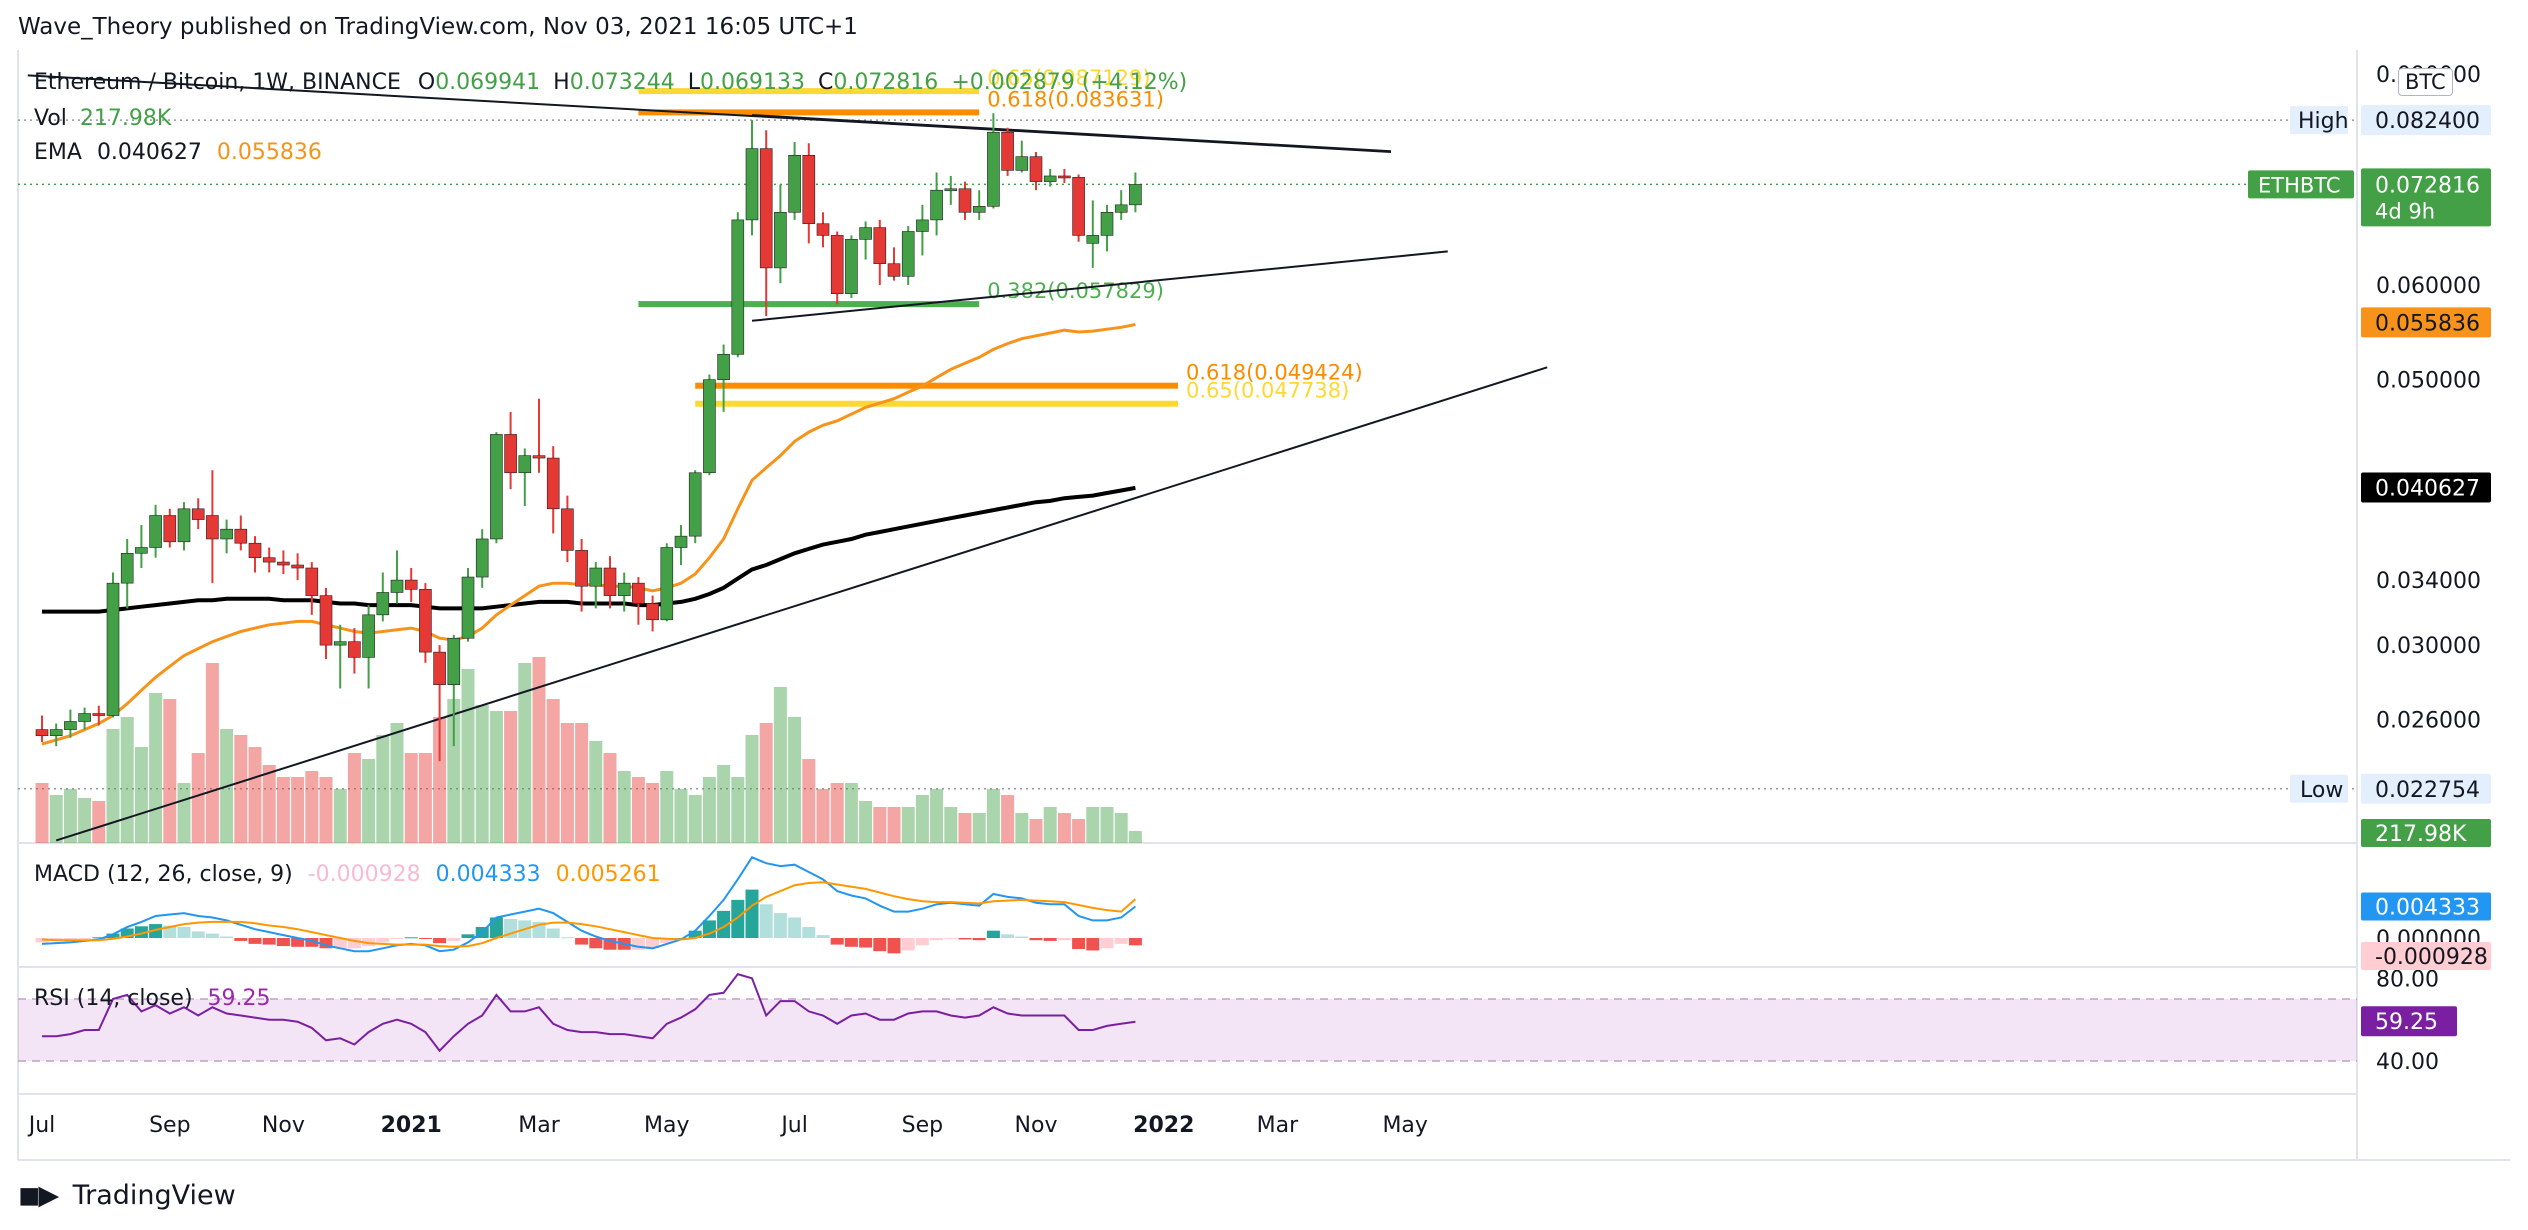  I want to click on vol-value: 217.98K, so click(125, 118).